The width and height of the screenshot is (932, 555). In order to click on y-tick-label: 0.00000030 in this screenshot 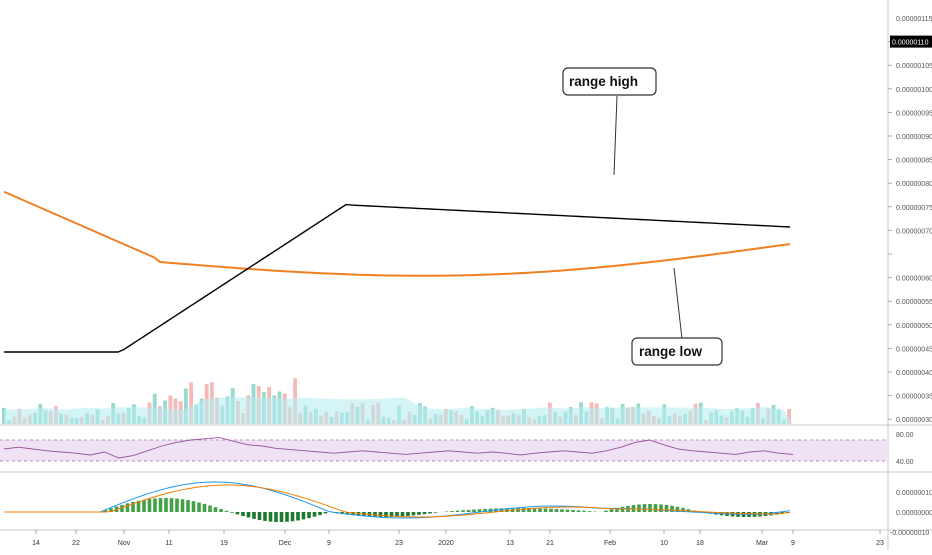, I will do `click(914, 420)`.